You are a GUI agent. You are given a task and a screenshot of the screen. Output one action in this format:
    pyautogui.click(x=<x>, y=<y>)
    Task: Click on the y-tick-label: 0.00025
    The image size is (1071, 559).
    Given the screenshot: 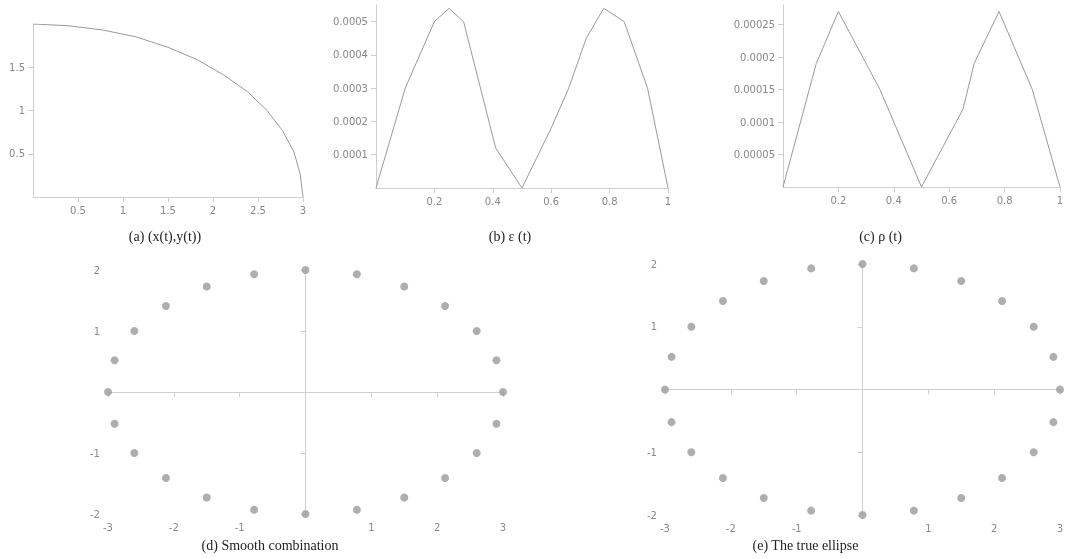 What is the action you would take?
    pyautogui.click(x=754, y=24)
    